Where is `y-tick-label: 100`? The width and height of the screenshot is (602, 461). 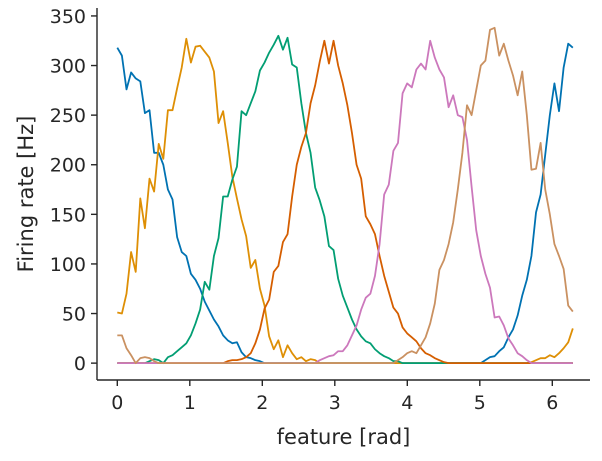 y-tick-label: 100 is located at coordinates (68, 265).